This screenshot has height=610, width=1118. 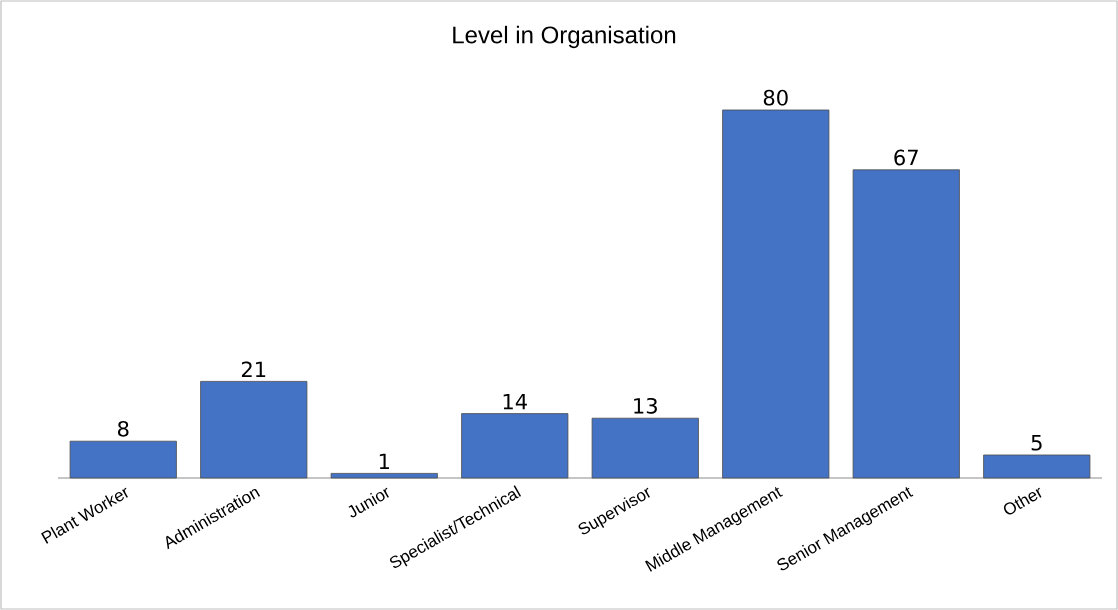 What do you see at coordinates (564, 37) in the screenshot?
I see `chart-title: Level in Organisation` at bounding box center [564, 37].